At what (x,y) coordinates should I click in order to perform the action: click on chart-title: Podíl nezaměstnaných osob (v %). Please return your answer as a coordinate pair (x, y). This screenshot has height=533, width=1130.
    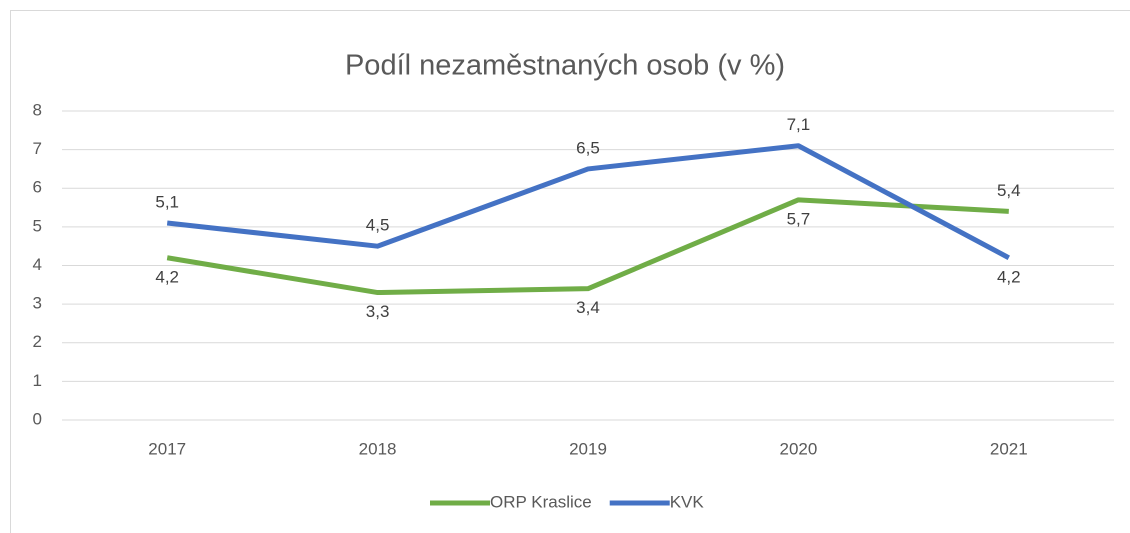
    Looking at the image, I should click on (565, 66).